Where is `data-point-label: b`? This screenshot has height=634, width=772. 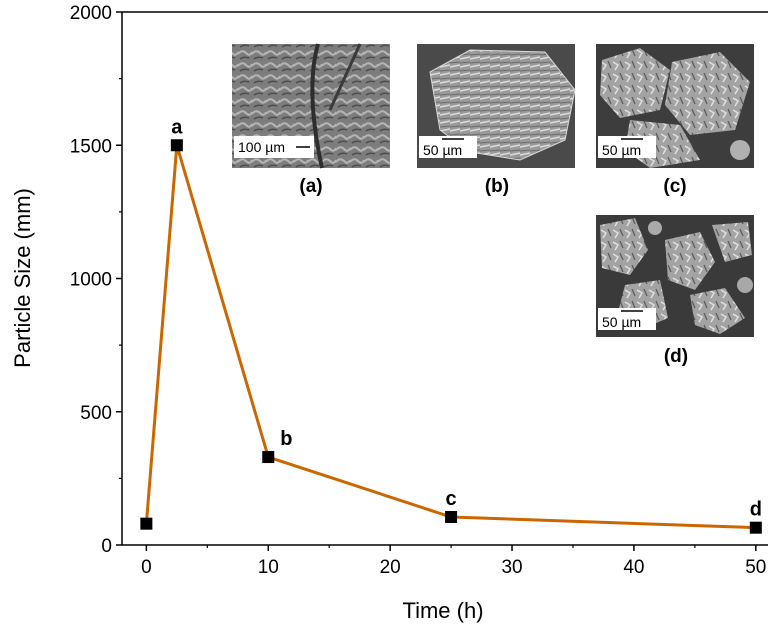
data-point-label: b is located at coordinates (286, 439).